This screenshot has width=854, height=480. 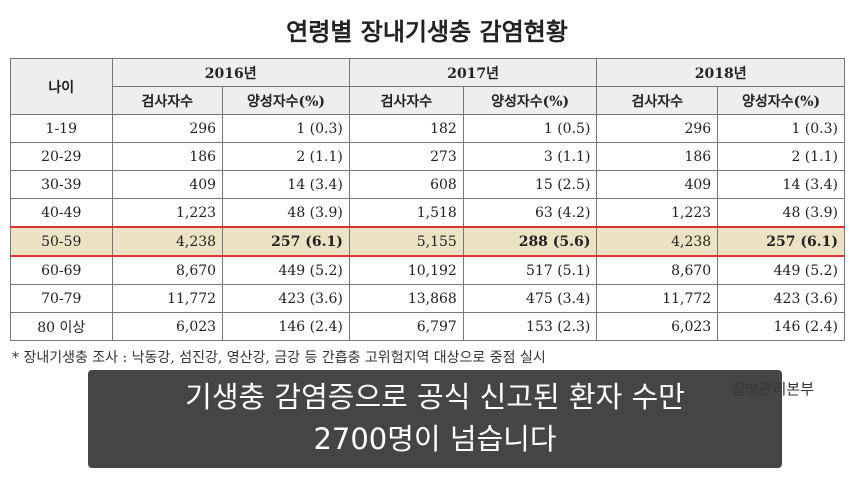 What do you see at coordinates (61, 326) in the screenshot?
I see `table-cell: 80 이상` at bounding box center [61, 326].